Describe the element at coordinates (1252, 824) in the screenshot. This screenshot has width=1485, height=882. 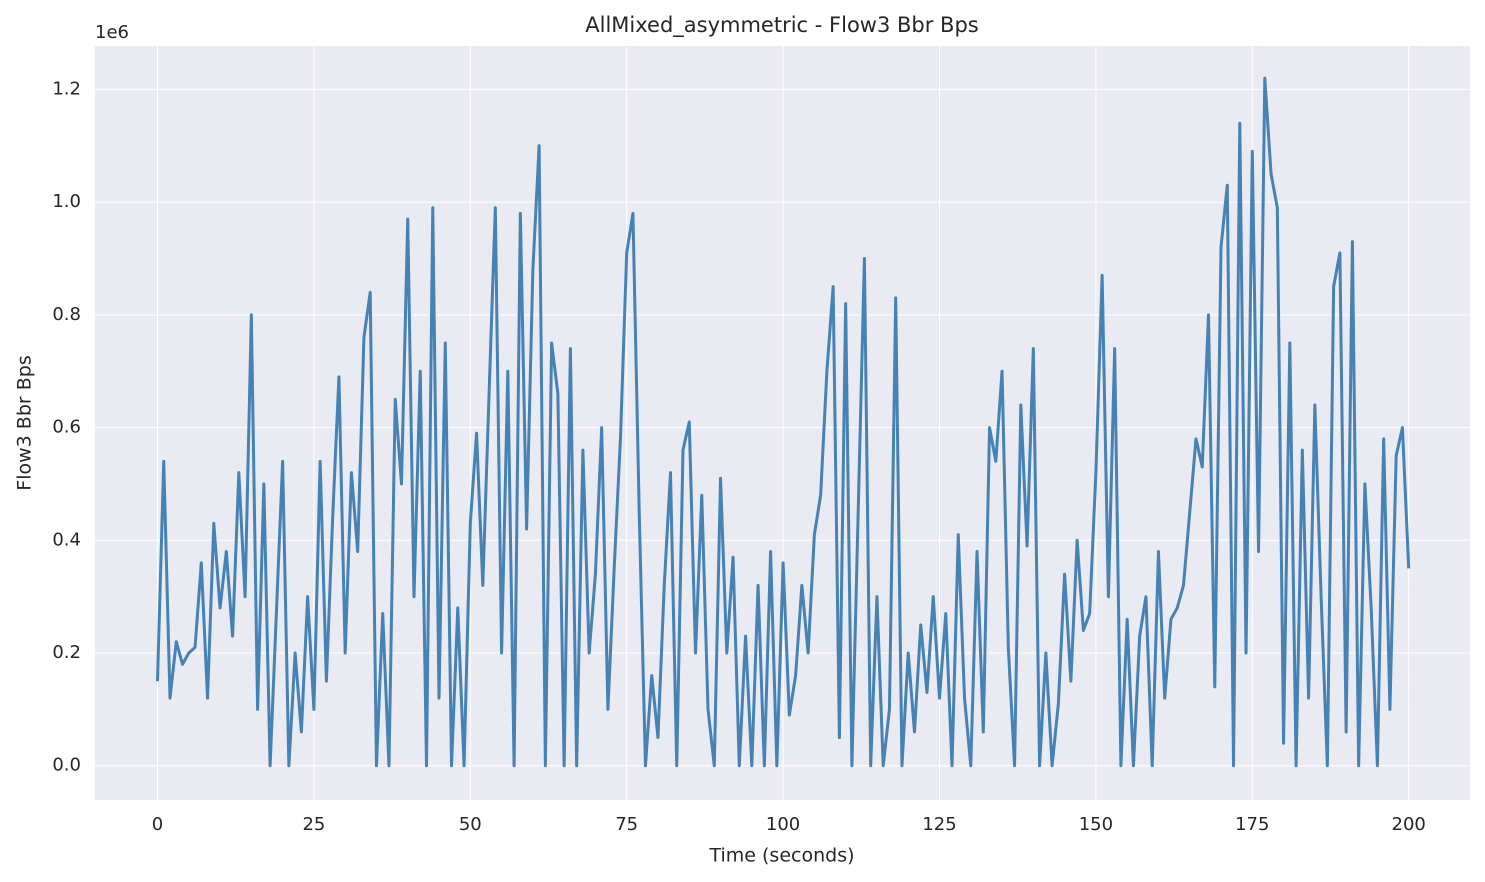
I see `x-tick-label: 175` at that location.